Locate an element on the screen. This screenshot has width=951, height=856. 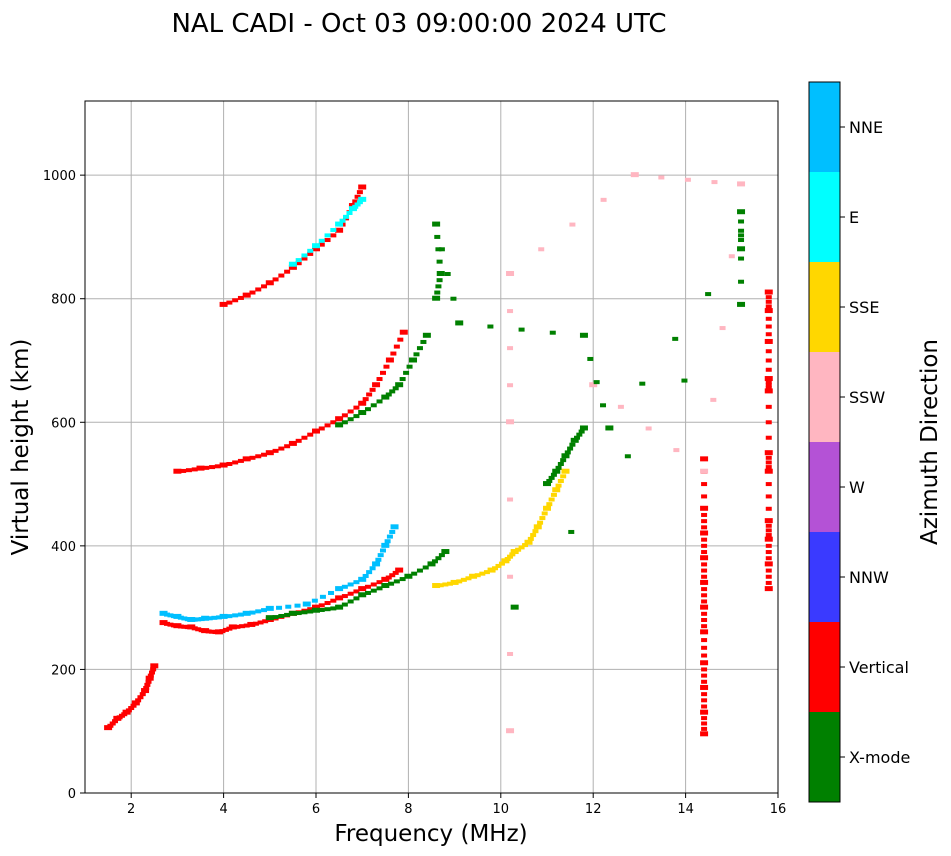
series-x-mode is located at coordinates (383, 380).